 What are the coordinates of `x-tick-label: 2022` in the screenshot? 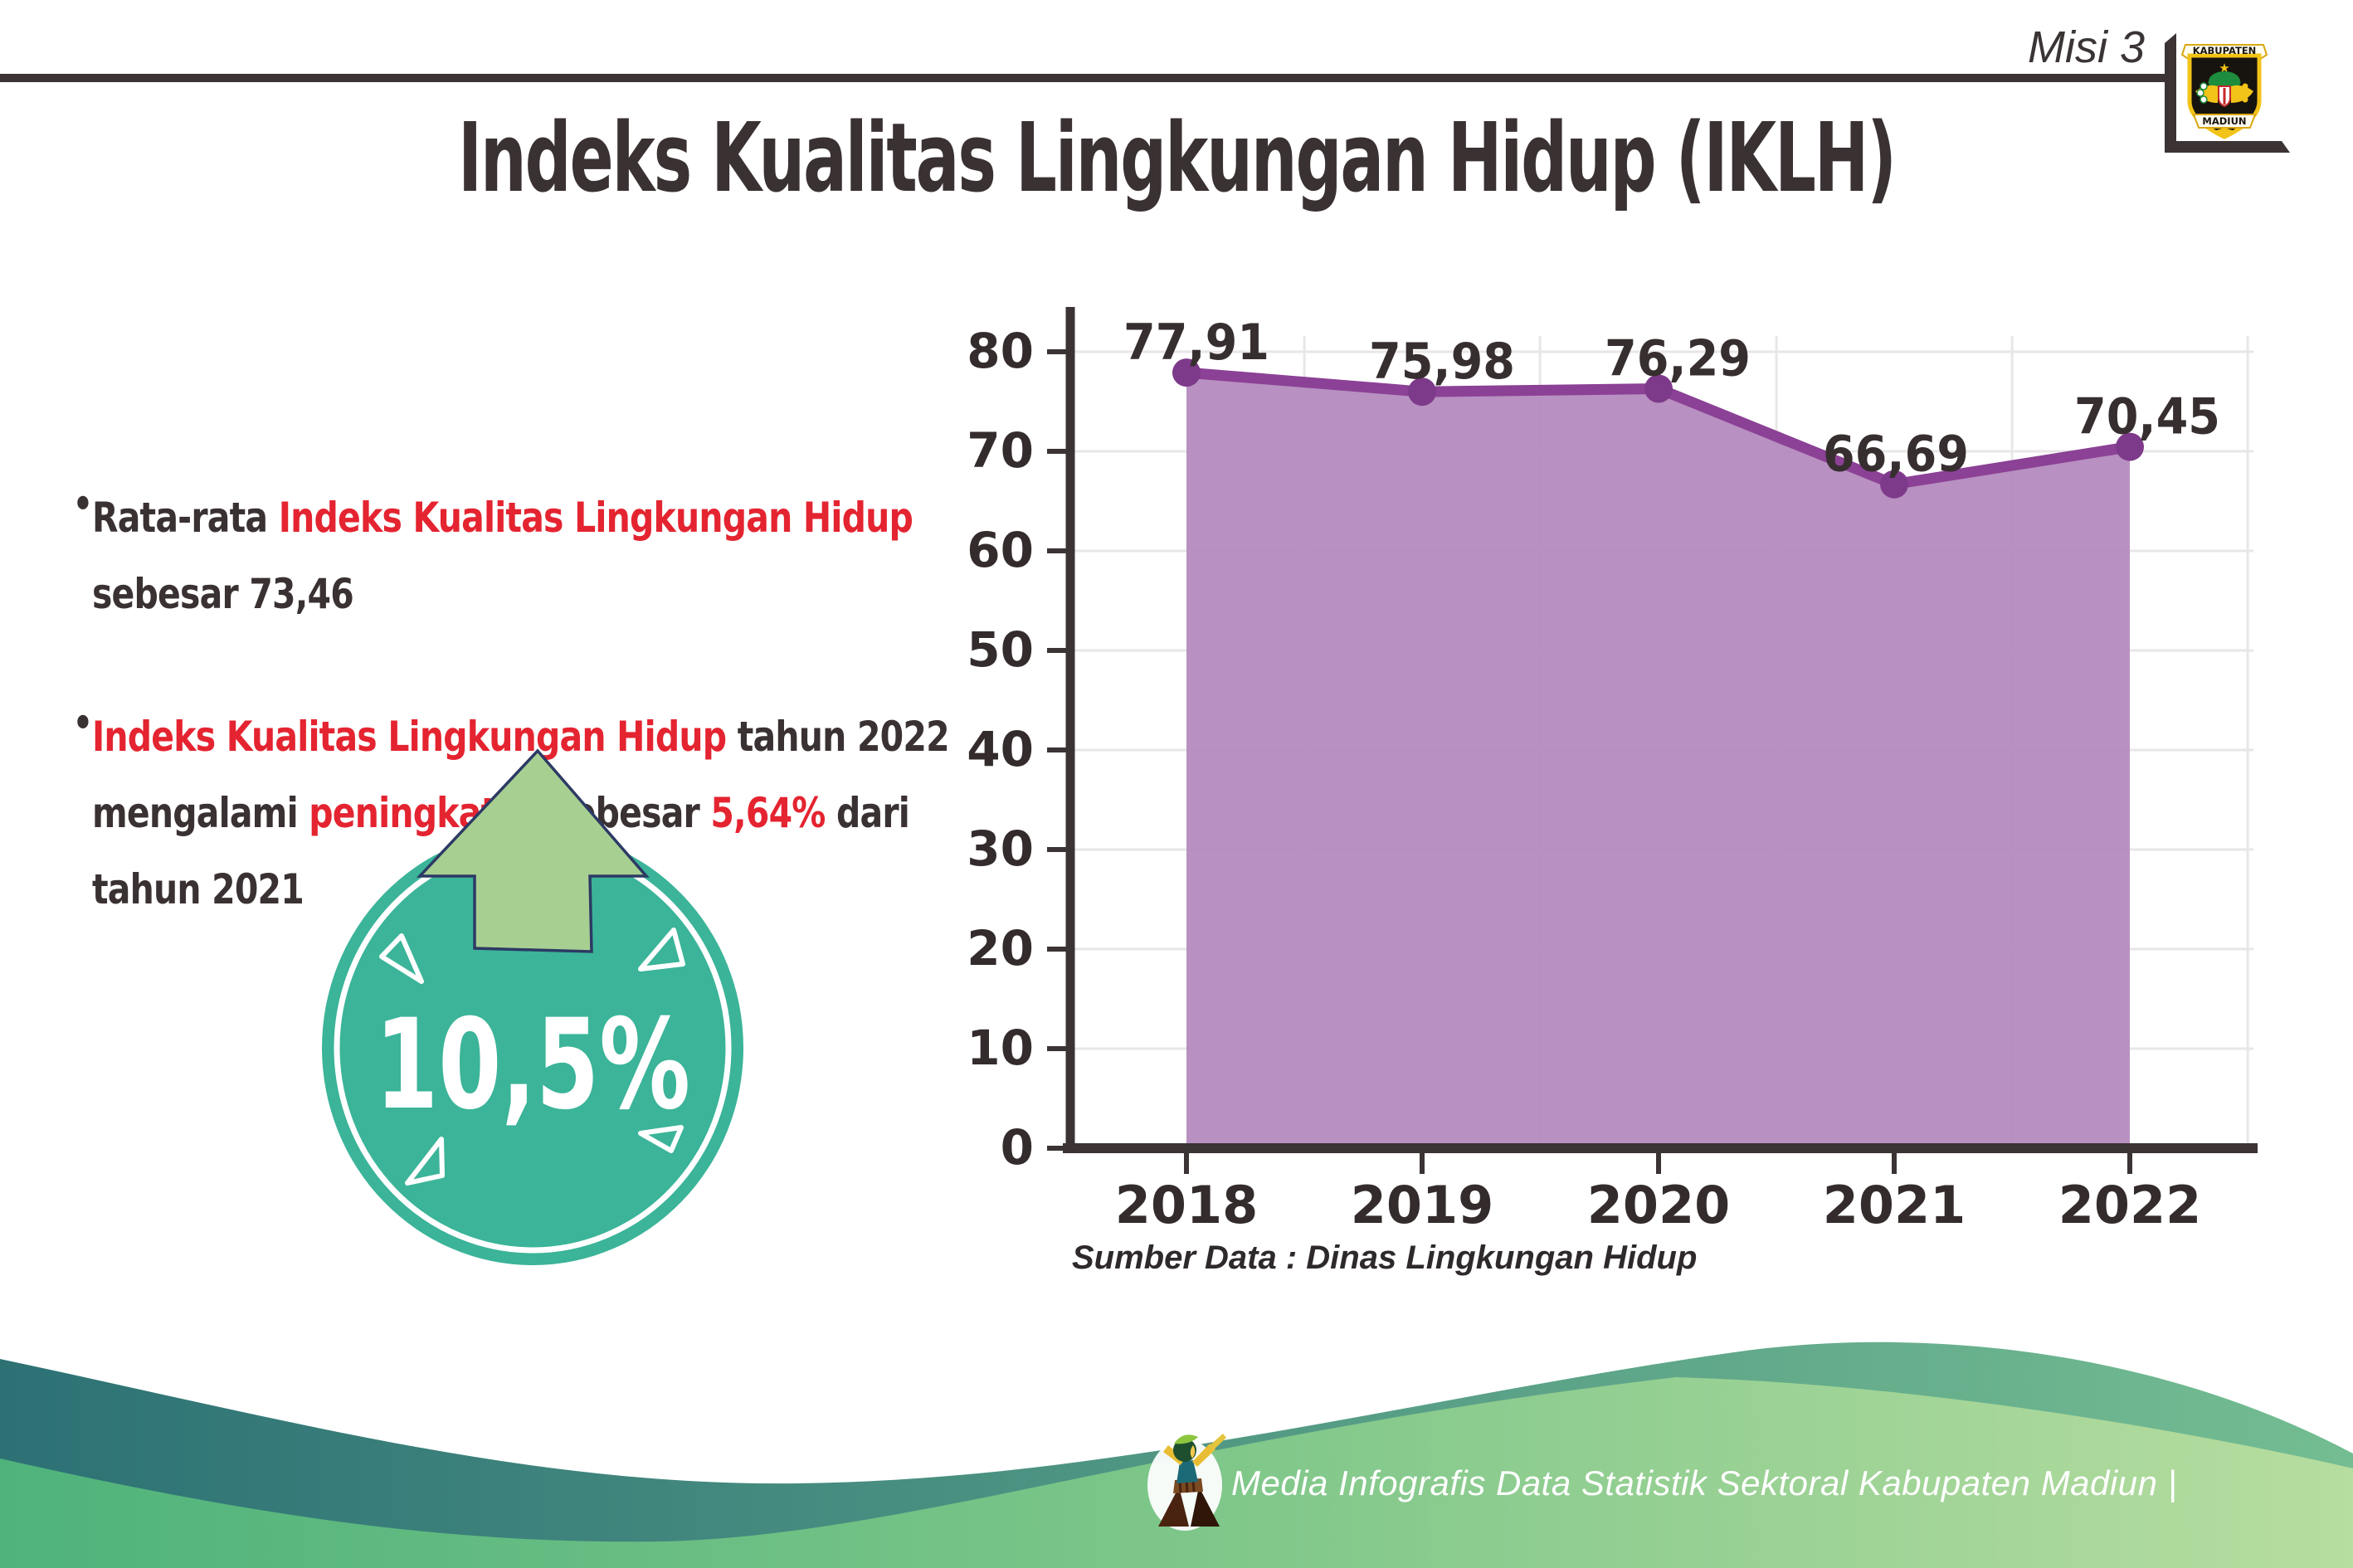 It's located at (2130, 1205).